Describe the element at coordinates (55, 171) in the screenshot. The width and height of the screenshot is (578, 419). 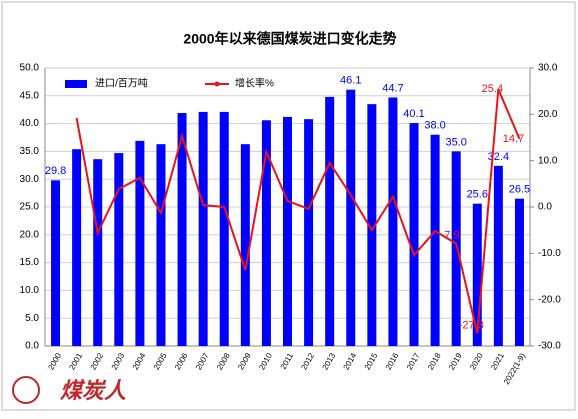
I see `bar-value-label: 29.8` at that location.